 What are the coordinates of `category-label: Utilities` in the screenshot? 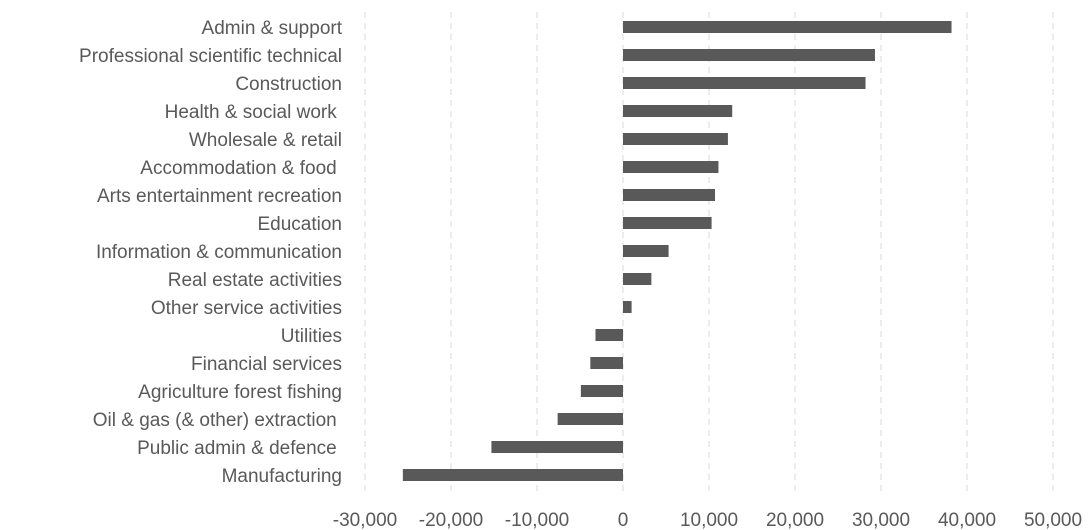 It's located at (311, 336).